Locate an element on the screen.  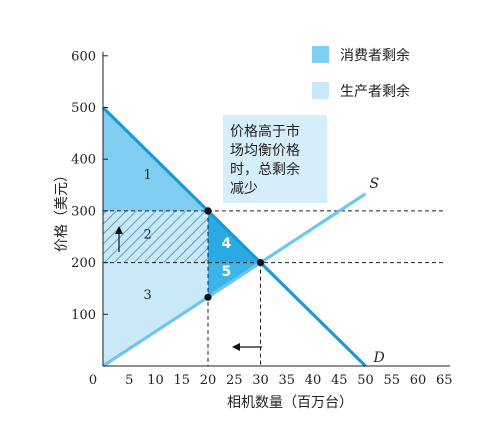
region-1-label: 1 is located at coordinates (147, 175).